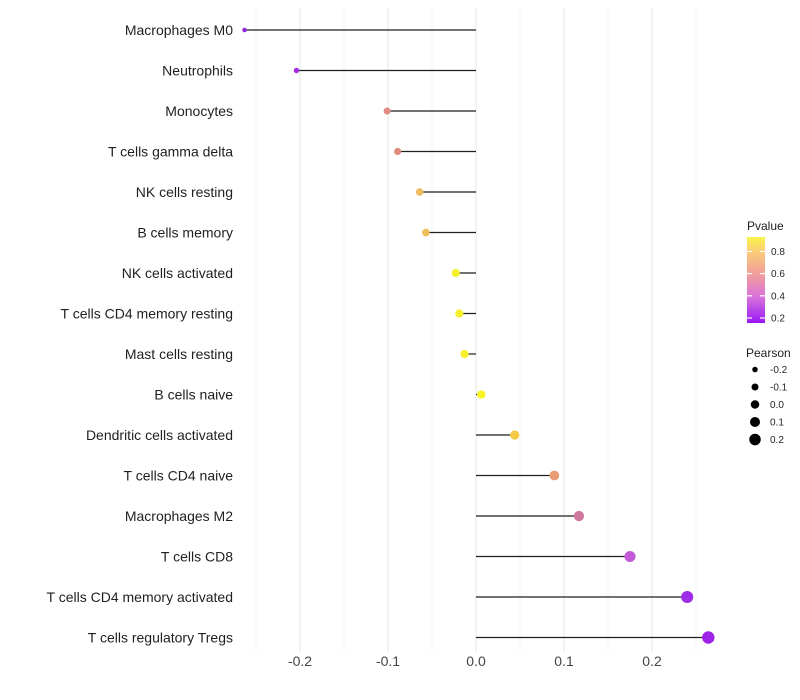 The width and height of the screenshot is (800, 700). Describe the element at coordinates (778, 274) in the screenshot. I see `pvalue-tick-label: 0.6` at that location.